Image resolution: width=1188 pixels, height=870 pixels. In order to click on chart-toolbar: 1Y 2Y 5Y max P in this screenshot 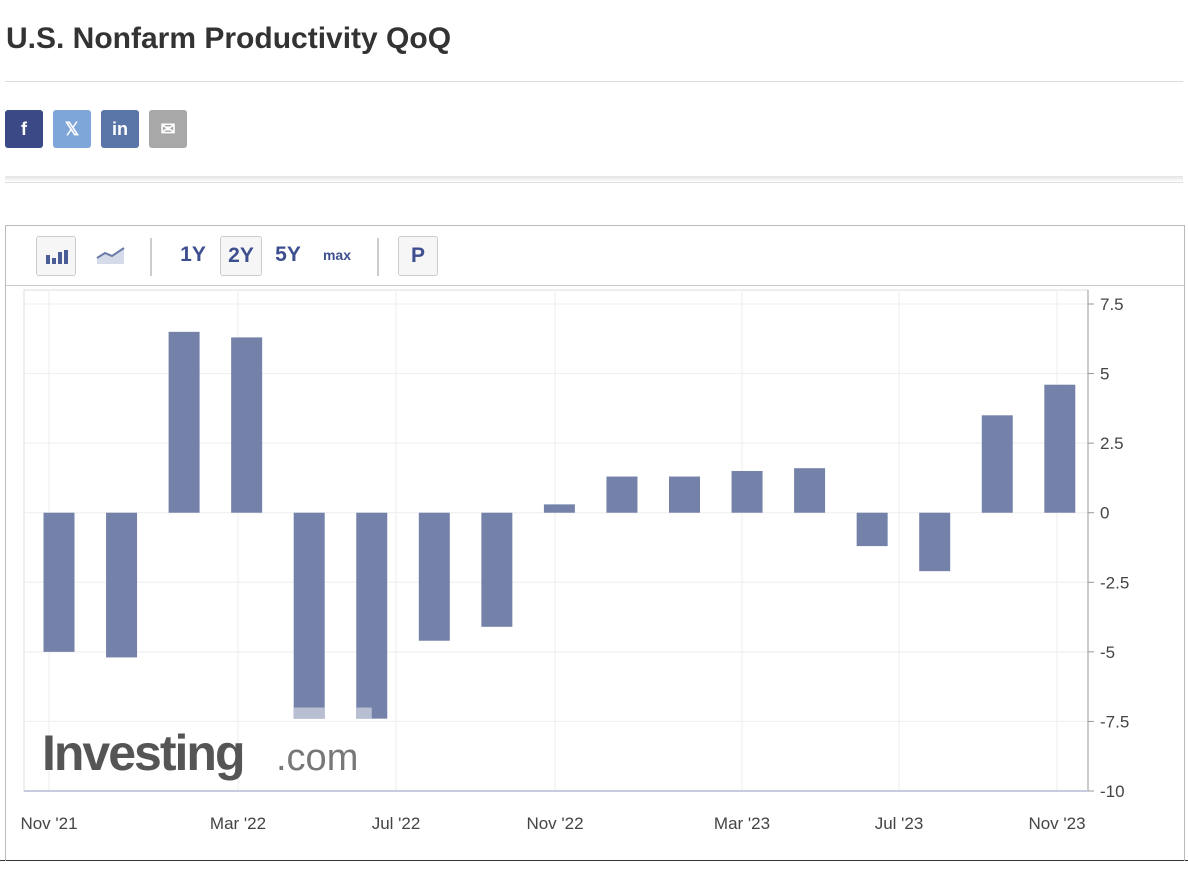, I will do `click(595, 256)`.